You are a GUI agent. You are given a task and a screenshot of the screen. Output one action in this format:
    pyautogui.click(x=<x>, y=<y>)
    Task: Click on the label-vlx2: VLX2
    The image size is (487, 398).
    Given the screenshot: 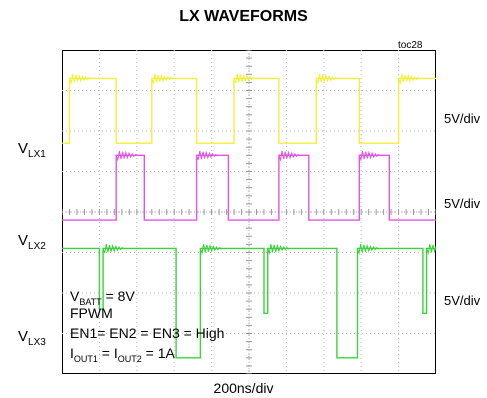 What is the action you would take?
    pyautogui.click(x=32, y=242)
    